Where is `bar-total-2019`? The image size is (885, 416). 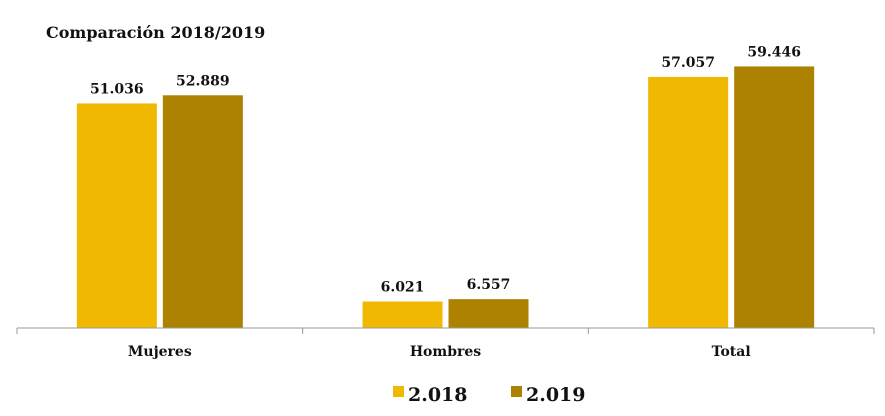 bar-total-2019 is located at coordinates (774, 197).